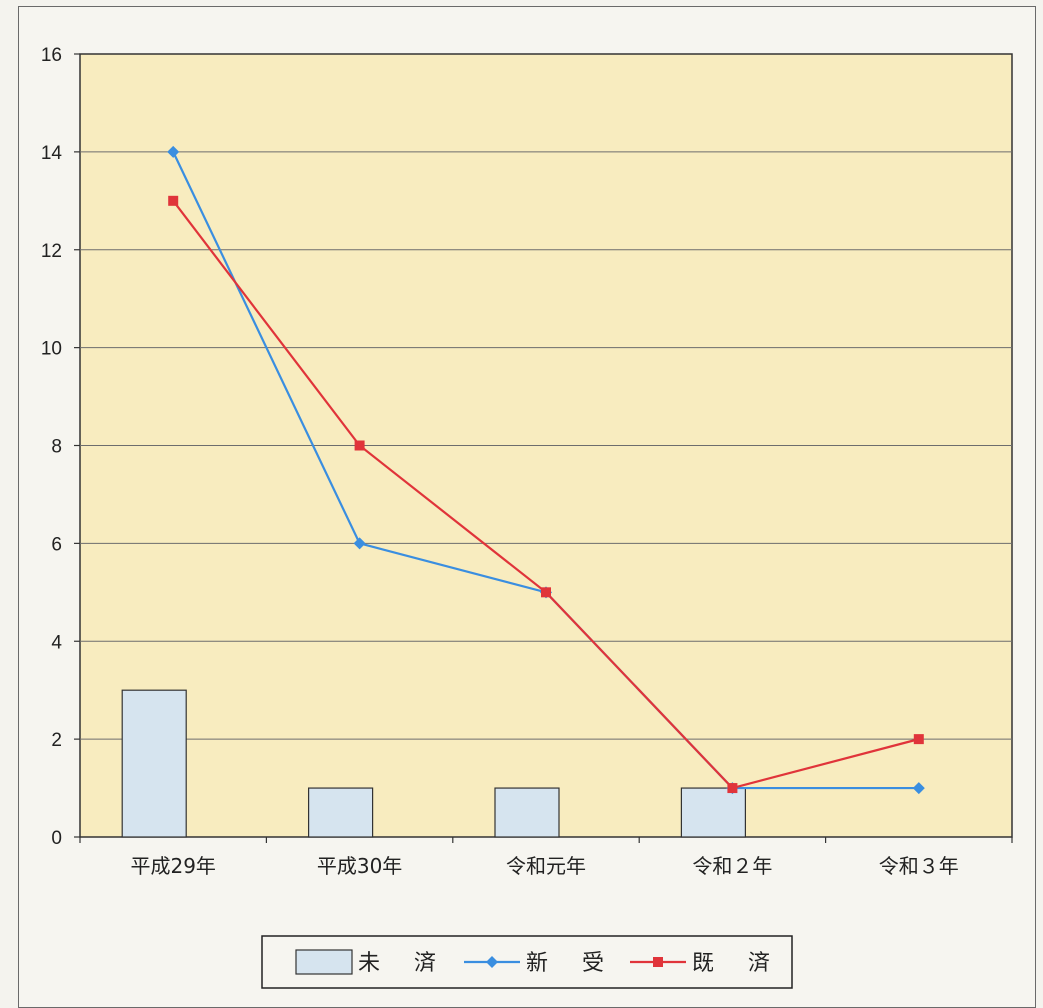 The width and height of the screenshot is (1043, 1008). I want to click on legend-swatch-bar, so click(324, 962).